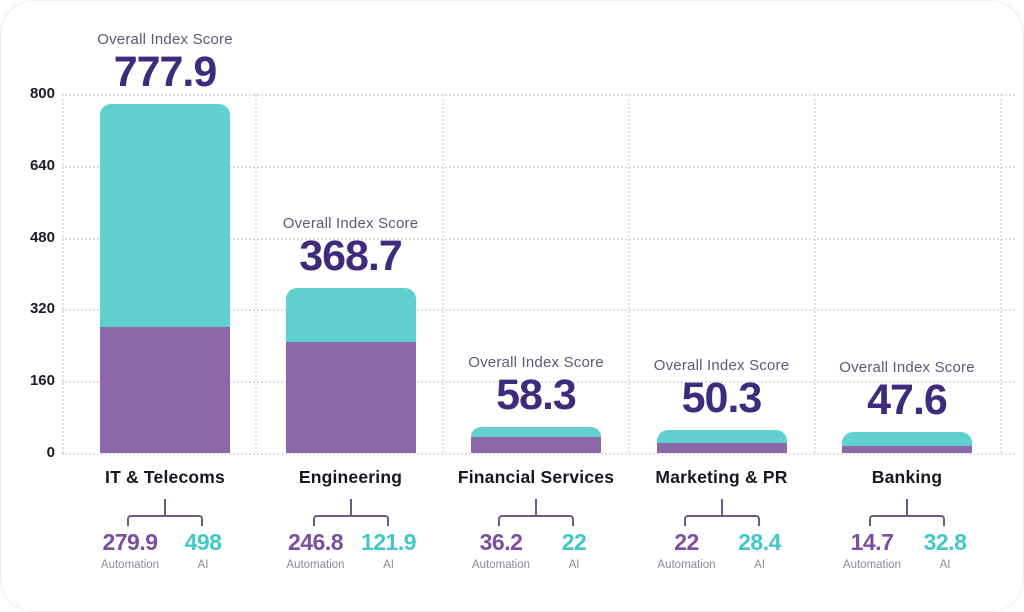 This screenshot has height=612, width=1024. I want to click on y-axis-tick-label: 480, so click(42, 237).